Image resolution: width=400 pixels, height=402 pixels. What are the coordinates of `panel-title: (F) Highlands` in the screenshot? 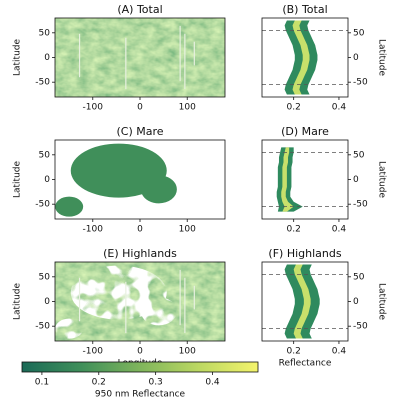 It's located at (304, 253).